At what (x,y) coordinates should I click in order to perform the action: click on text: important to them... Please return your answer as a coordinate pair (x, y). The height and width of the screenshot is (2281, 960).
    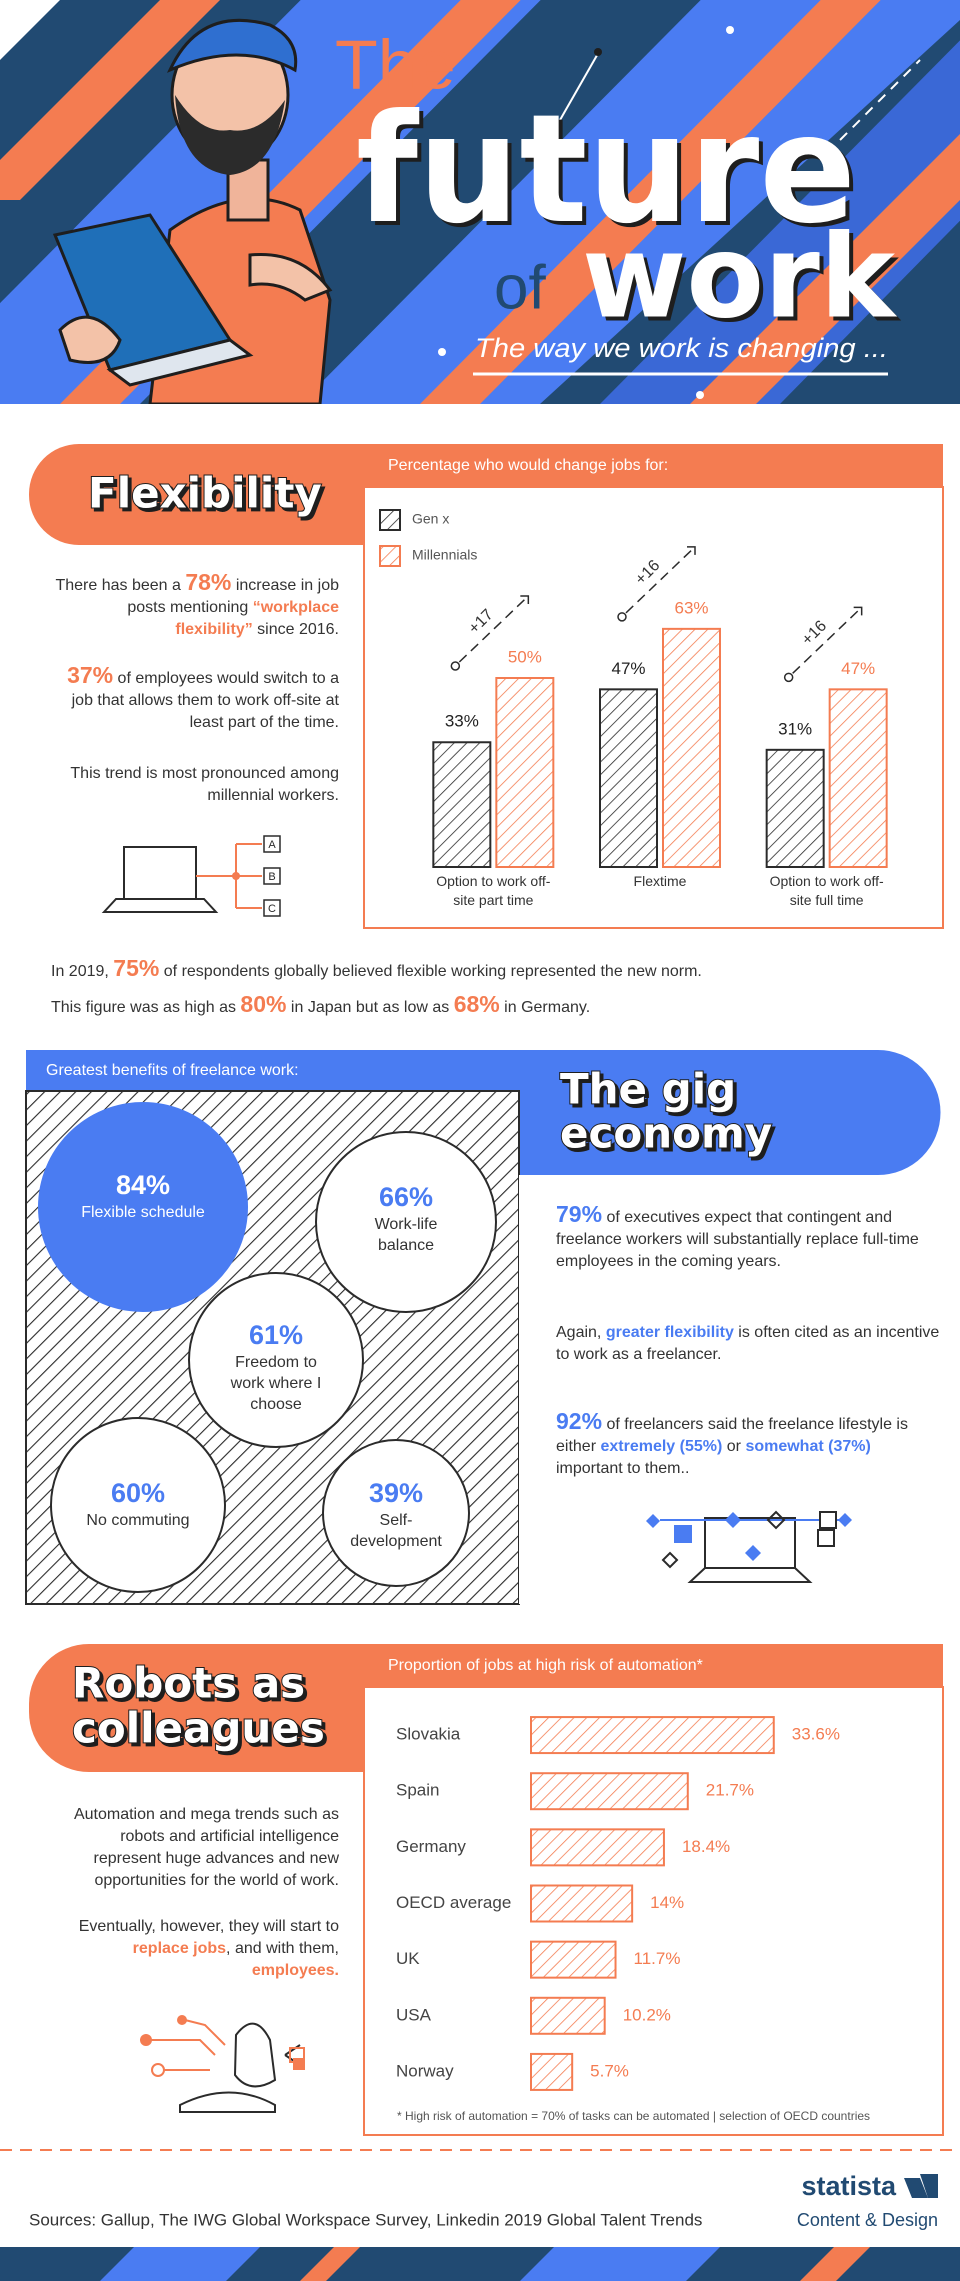
    Looking at the image, I should click on (623, 1468).